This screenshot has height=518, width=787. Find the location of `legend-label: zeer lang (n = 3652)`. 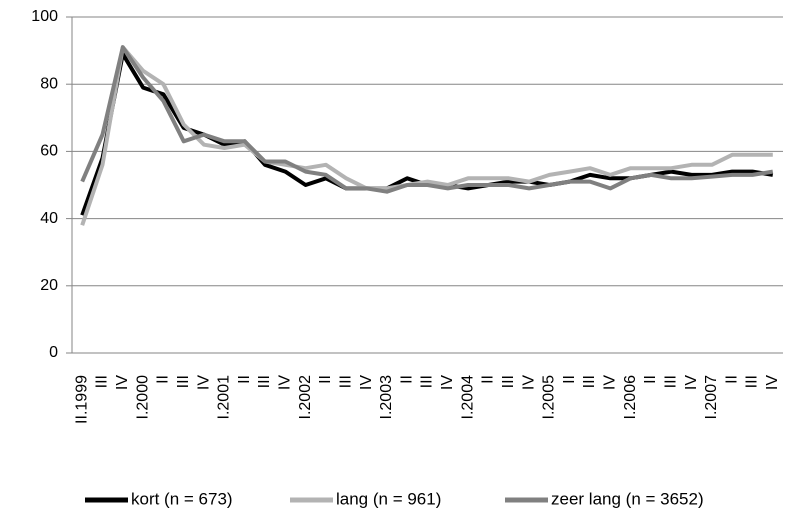

legend-label: zeer lang (n = 3652) is located at coordinates (627, 498).